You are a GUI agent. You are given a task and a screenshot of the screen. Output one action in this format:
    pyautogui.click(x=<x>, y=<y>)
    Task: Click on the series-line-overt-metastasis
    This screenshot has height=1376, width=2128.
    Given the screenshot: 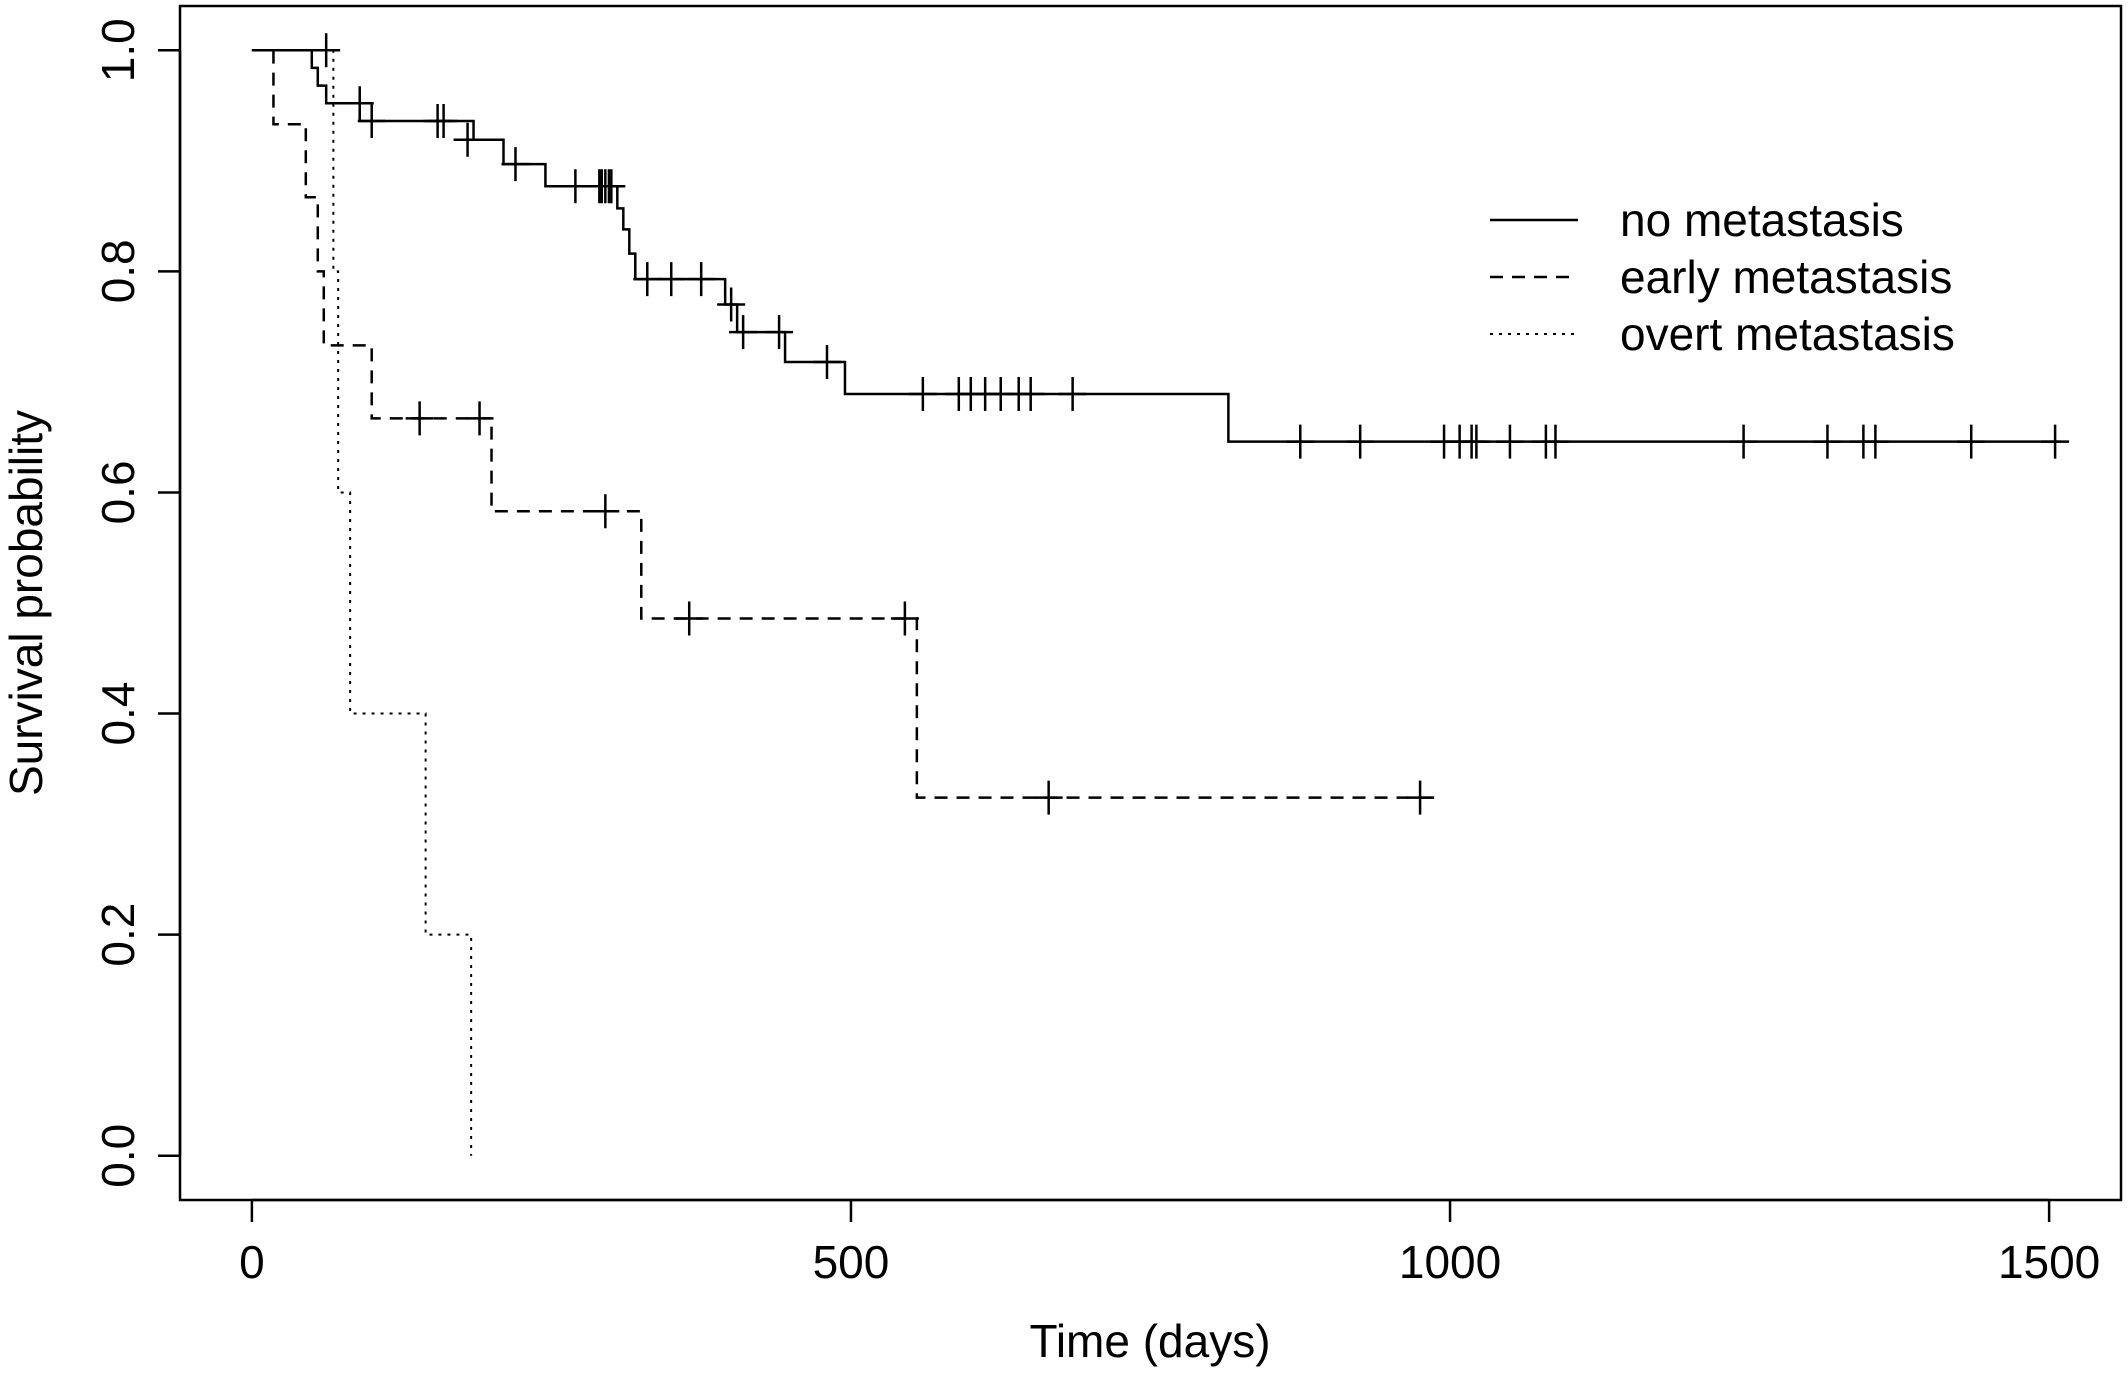 What is the action you would take?
    pyautogui.click(x=362, y=602)
    